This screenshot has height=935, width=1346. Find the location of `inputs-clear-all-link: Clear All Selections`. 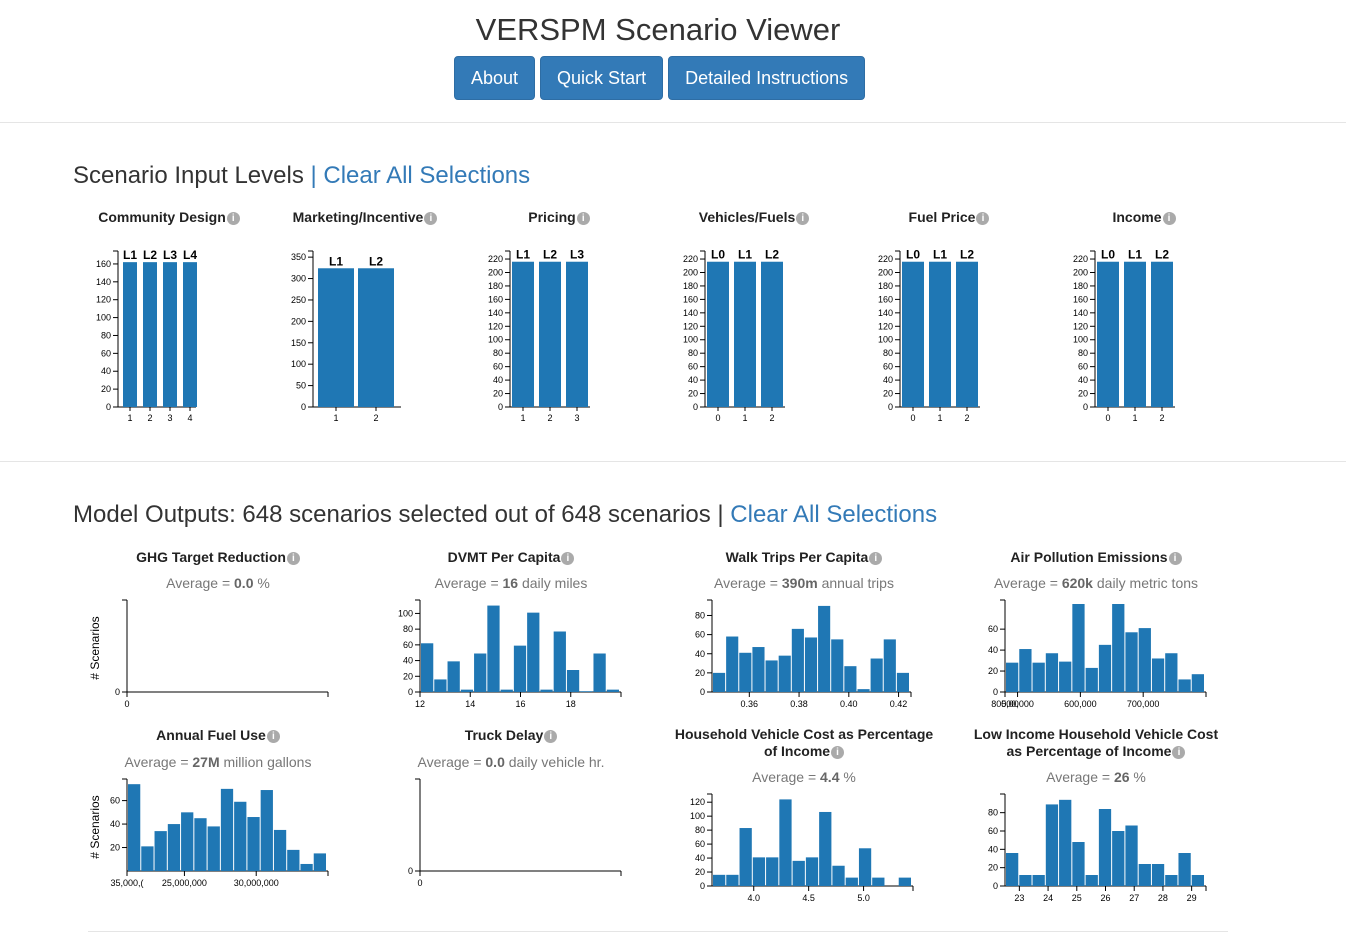

inputs-clear-all-link: Clear All Selections is located at coordinates (427, 175).